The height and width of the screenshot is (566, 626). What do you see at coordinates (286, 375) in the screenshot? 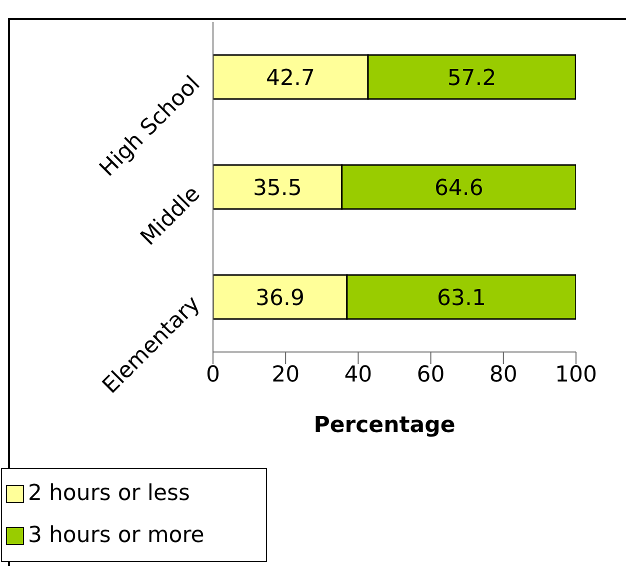
I see `x-tick-label: 20` at bounding box center [286, 375].